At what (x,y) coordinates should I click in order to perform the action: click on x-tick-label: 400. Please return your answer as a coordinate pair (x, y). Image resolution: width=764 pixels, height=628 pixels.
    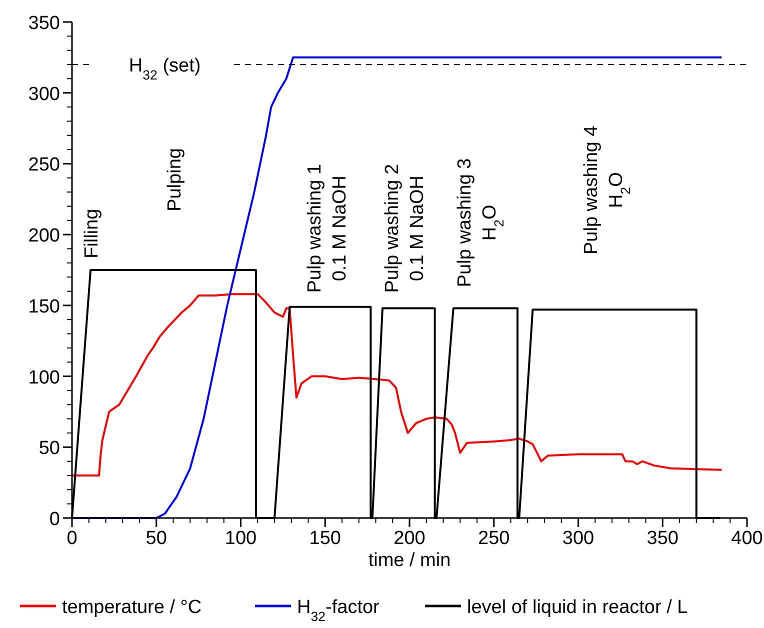
    Looking at the image, I should click on (747, 538).